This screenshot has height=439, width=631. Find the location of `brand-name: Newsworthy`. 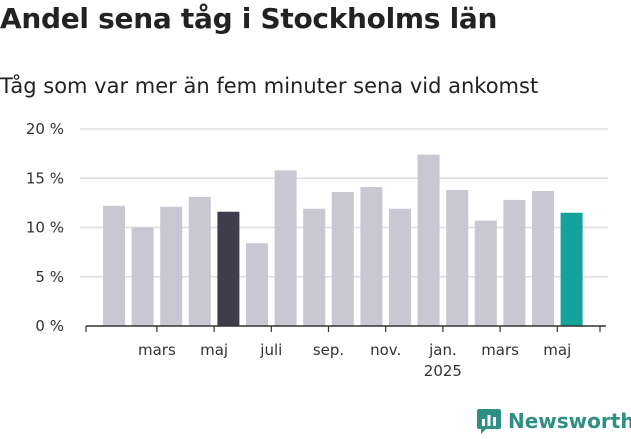

brand-name: Newsworthy is located at coordinates (569, 421).